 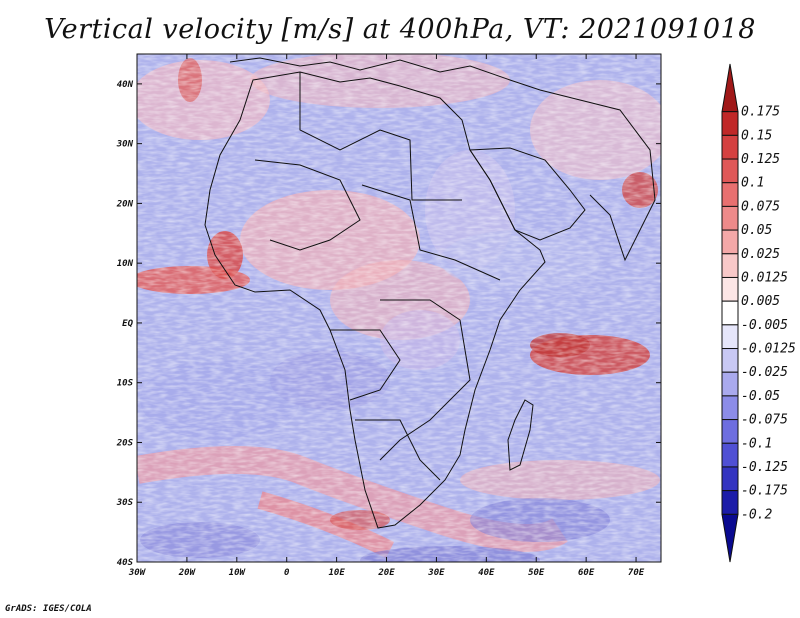 I want to click on lat-tick-label: 10S, so click(x=125, y=384).